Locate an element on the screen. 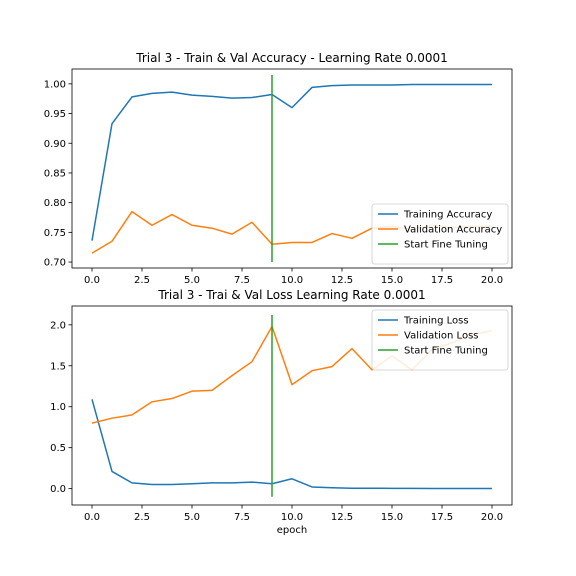 Image resolution: width=576 pixels, height=576 pixels. y-tick-label: 1.00 is located at coordinates (55, 84).